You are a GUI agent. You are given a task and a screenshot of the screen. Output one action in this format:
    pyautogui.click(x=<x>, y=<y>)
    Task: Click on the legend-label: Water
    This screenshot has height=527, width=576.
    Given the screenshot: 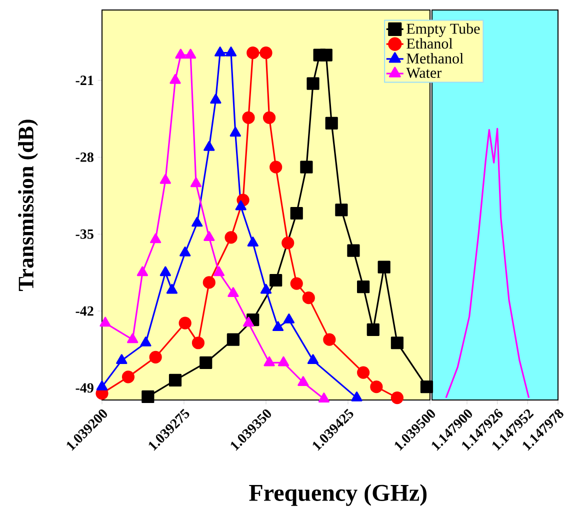 What is the action you would take?
    pyautogui.click(x=424, y=73)
    